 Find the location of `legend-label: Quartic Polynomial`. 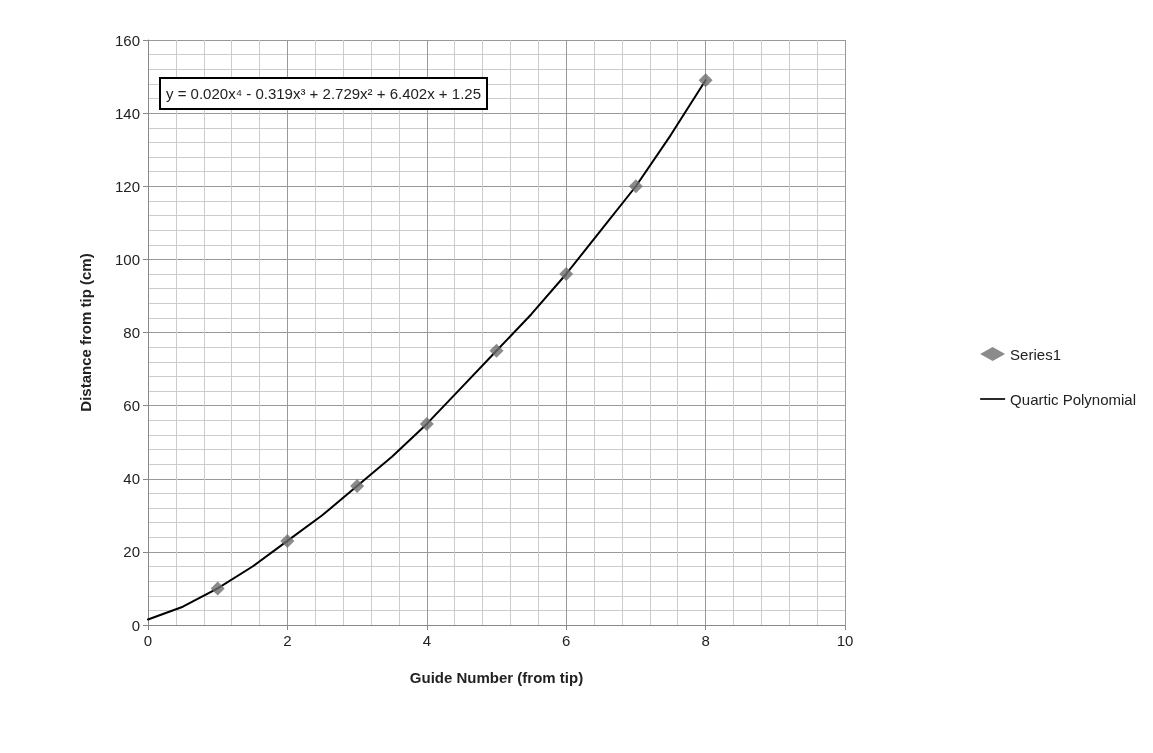

legend-label: Quartic Polynomial is located at coordinates (1073, 399).